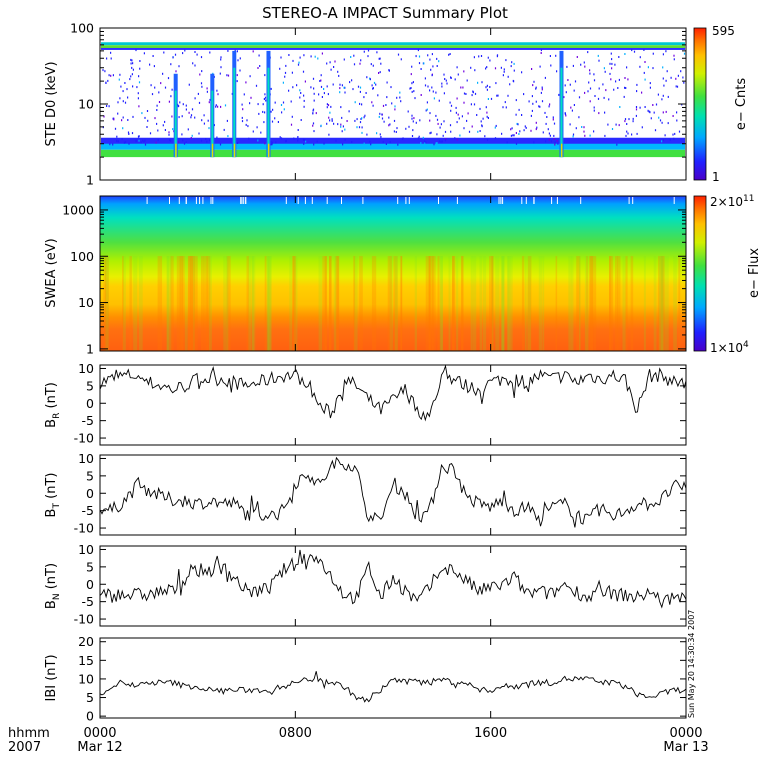  Describe the element at coordinates (82, 256) in the screenshot. I see `swea-y-tick-label: 100` at that location.